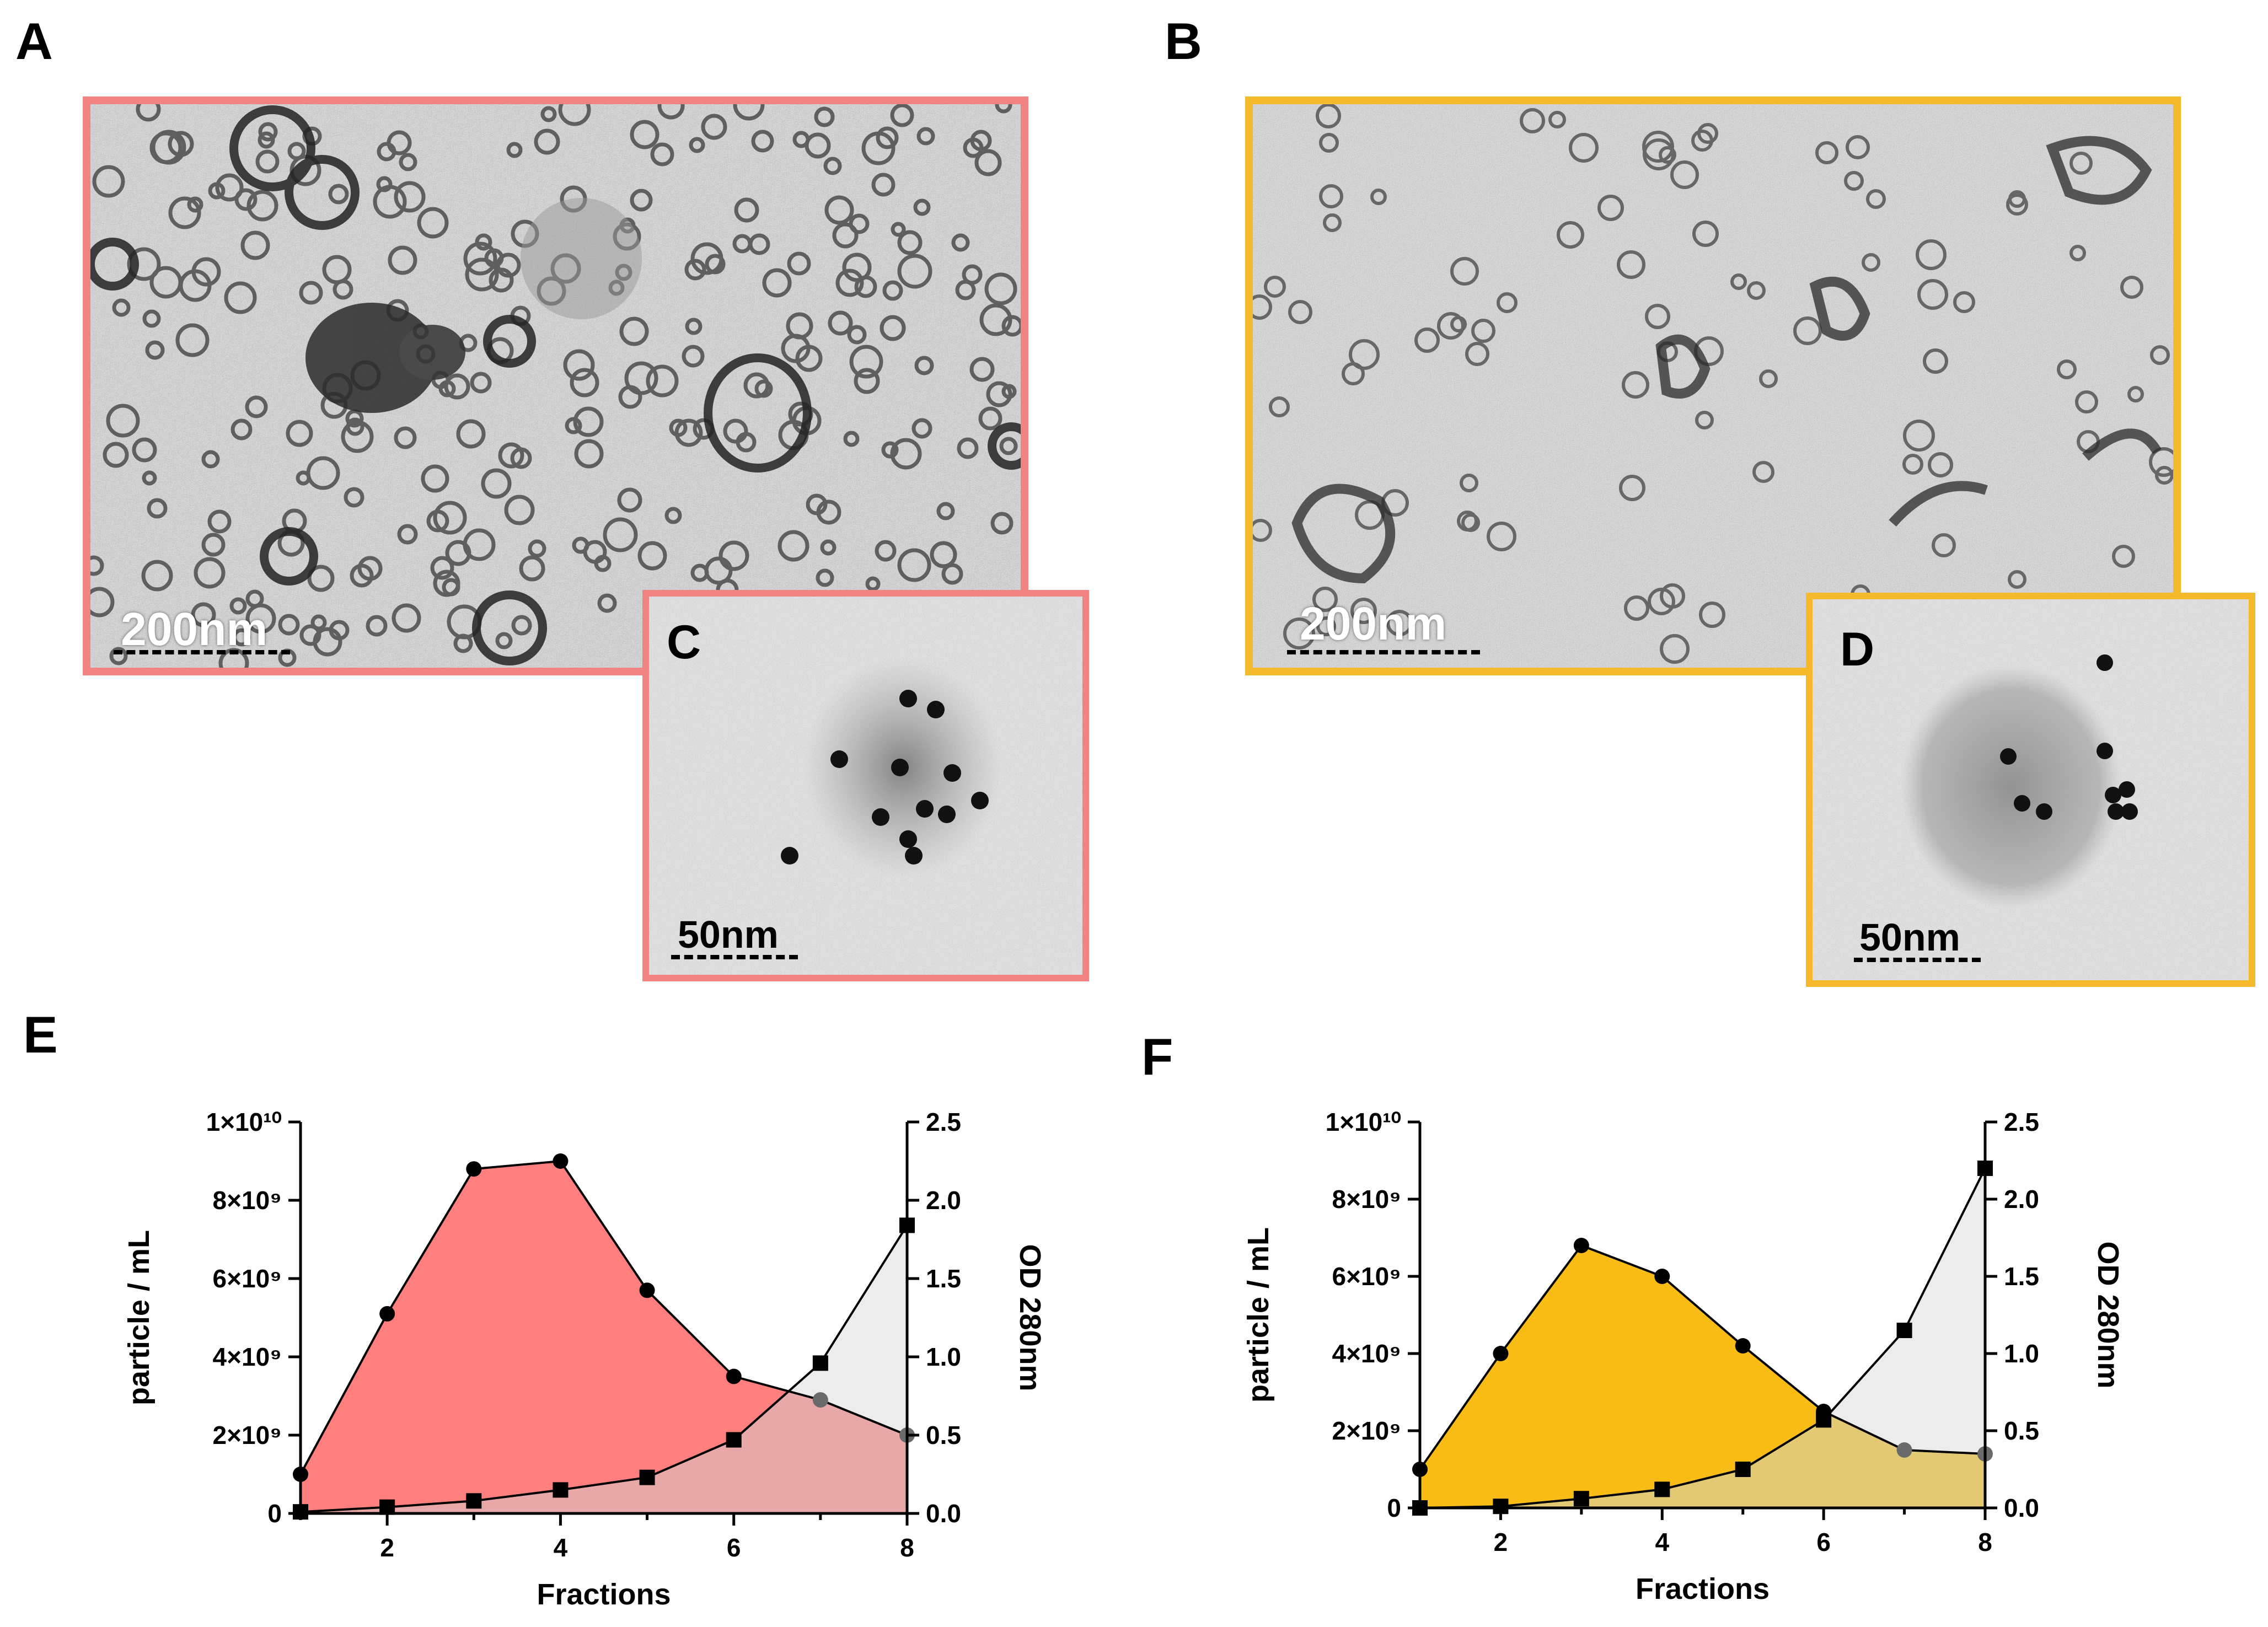 This screenshot has width=2268, height=1627. What do you see at coordinates (561, 1490) in the screenshot?
I see `od-point` at bounding box center [561, 1490].